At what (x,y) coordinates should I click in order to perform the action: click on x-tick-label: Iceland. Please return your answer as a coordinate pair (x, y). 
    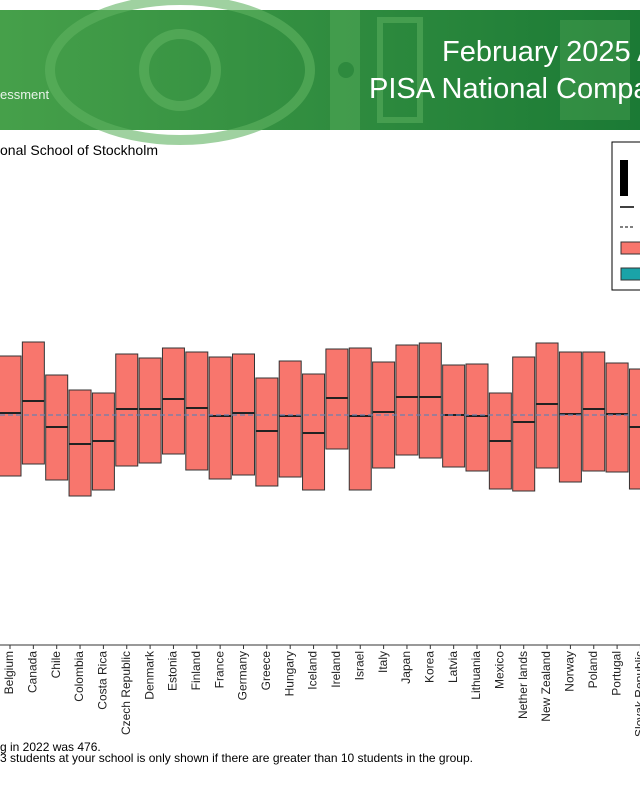
    Looking at the image, I should click on (313, 670).